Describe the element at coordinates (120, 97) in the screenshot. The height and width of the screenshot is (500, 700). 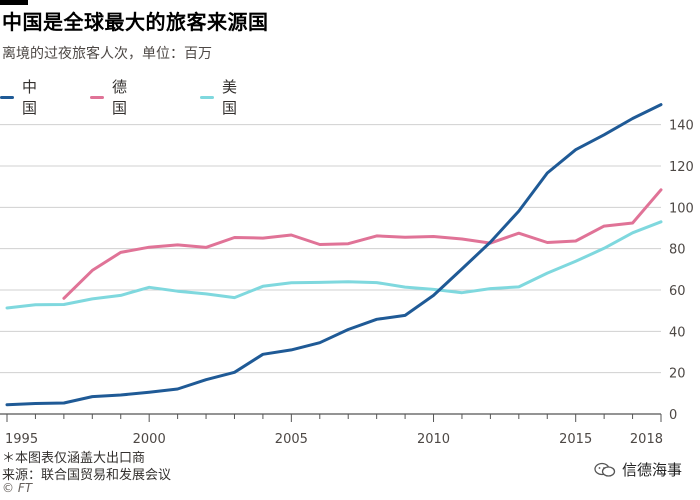
I see `legend-label-germany: 德国` at that location.